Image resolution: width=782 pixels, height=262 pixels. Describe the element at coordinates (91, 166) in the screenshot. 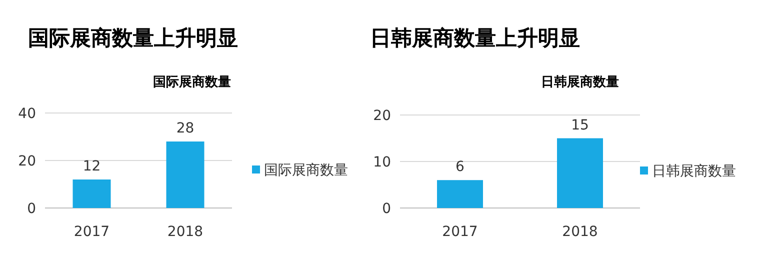

I see `data-label: 12` at that location.